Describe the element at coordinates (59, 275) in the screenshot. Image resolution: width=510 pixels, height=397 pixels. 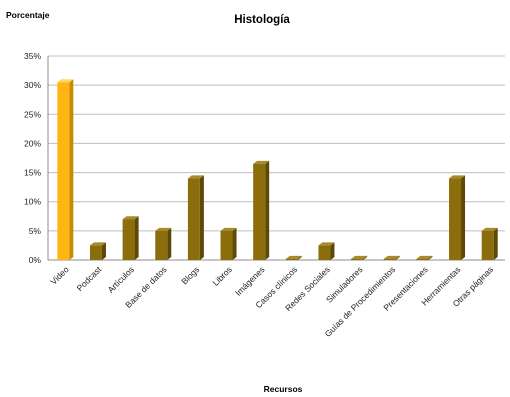
I see `x-tick-label: Video` at that location.